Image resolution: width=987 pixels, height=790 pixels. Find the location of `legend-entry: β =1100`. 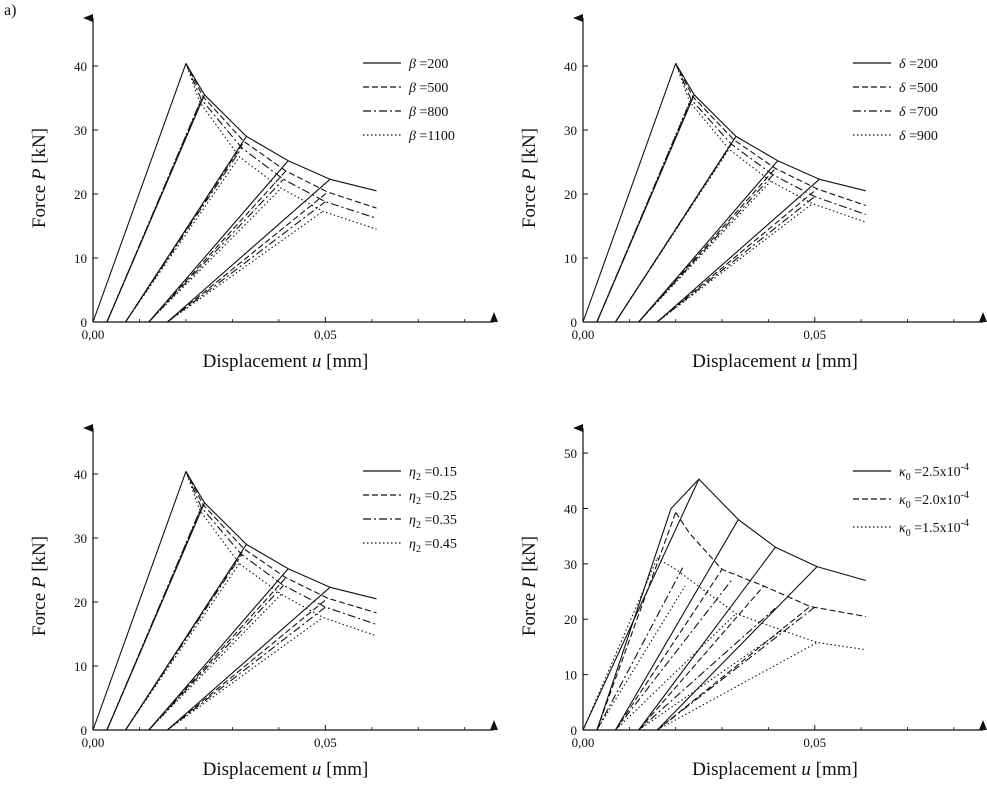

legend-entry: β =1100 is located at coordinates (431, 136).